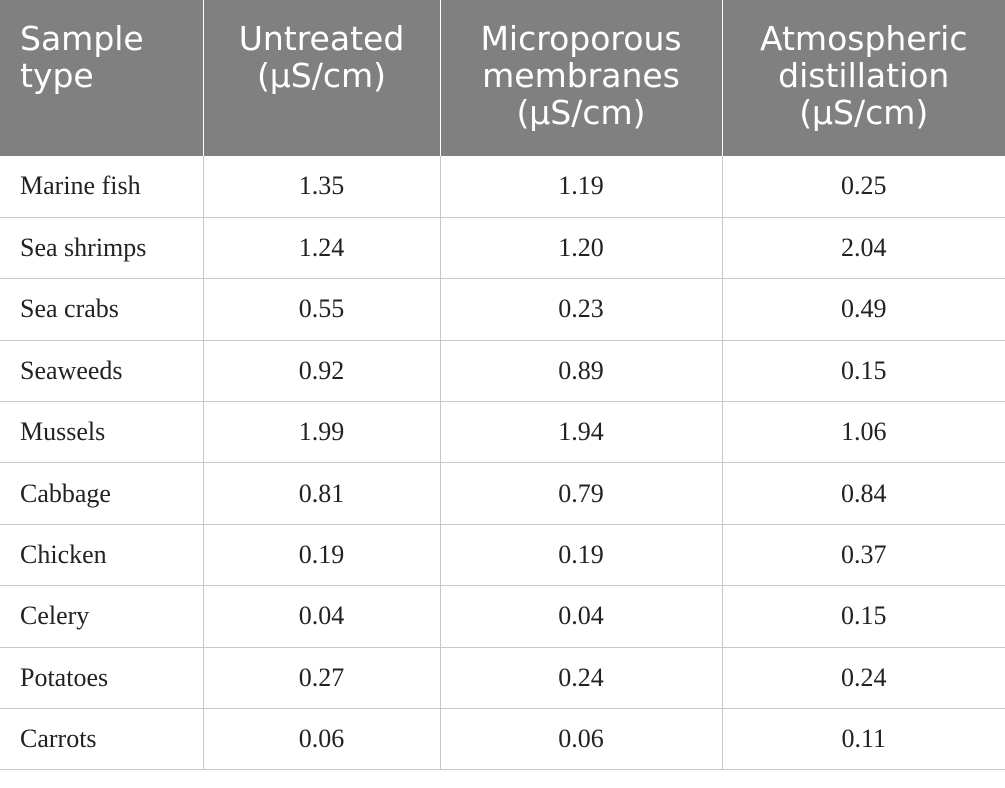 Image resolution: width=1005 pixels, height=788 pixels. What do you see at coordinates (581, 371) in the screenshot?
I see `cell-microporous: 0.89` at bounding box center [581, 371].